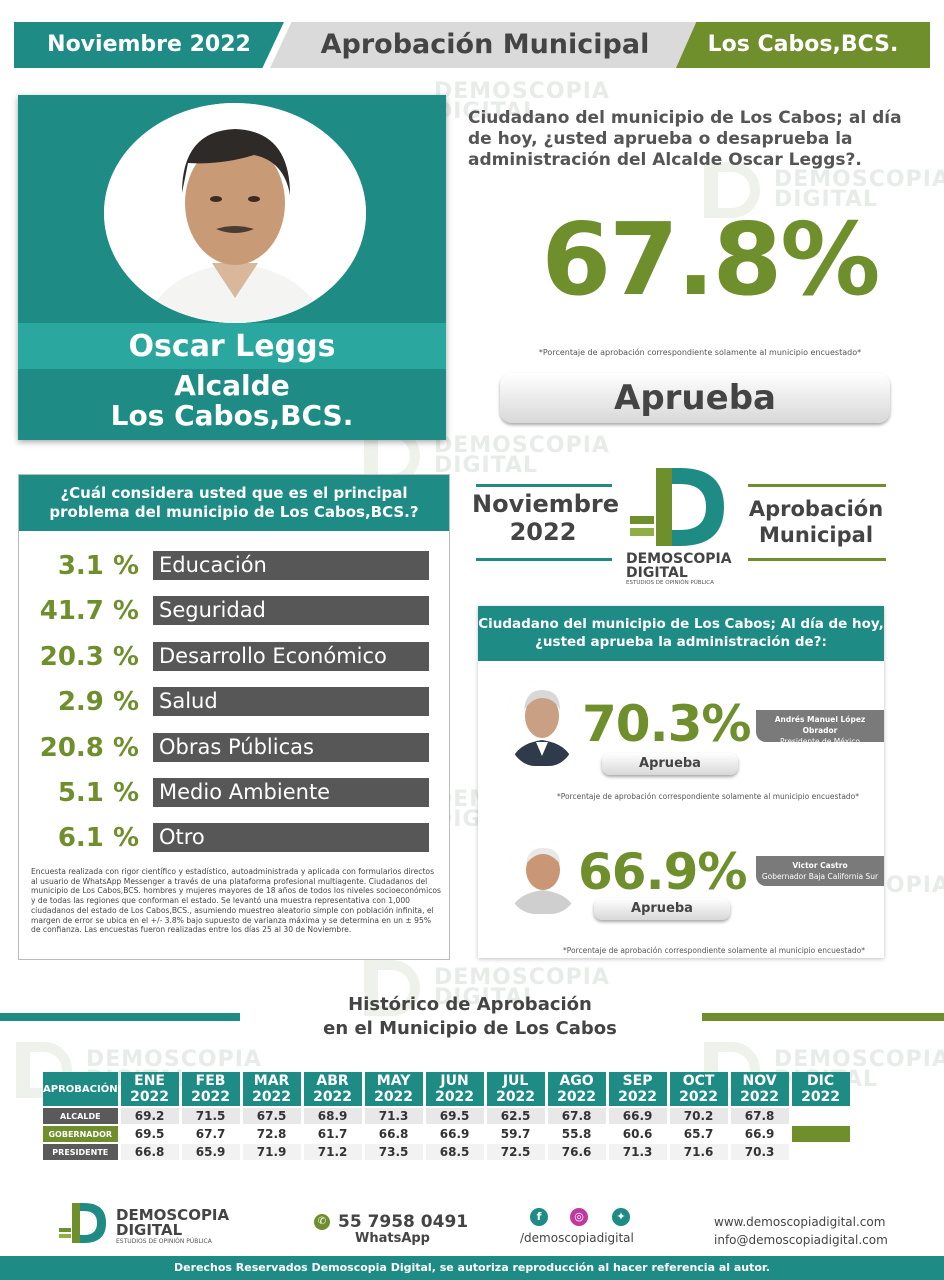 The width and height of the screenshot is (944, 1280). What do you see at coordinates (291, 792) in the screenshot?
I see `problem-label: Medio Ambiente` at bounding box center [291, 792].